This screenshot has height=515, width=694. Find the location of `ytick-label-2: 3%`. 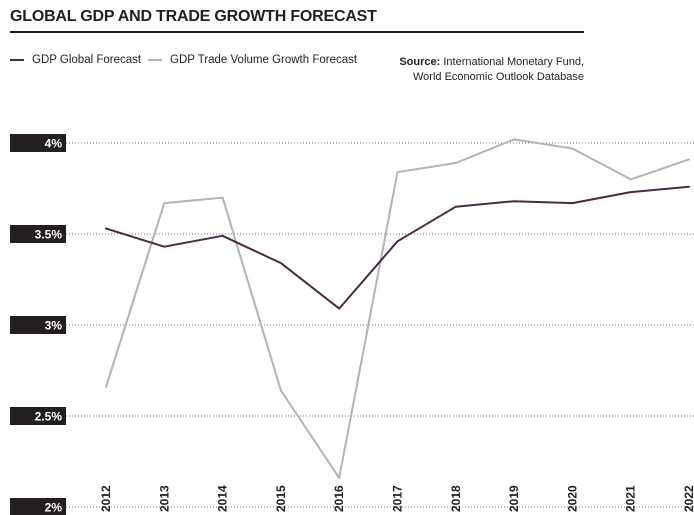

ytick-label-2: 3% is located at coordinates (54, 326).